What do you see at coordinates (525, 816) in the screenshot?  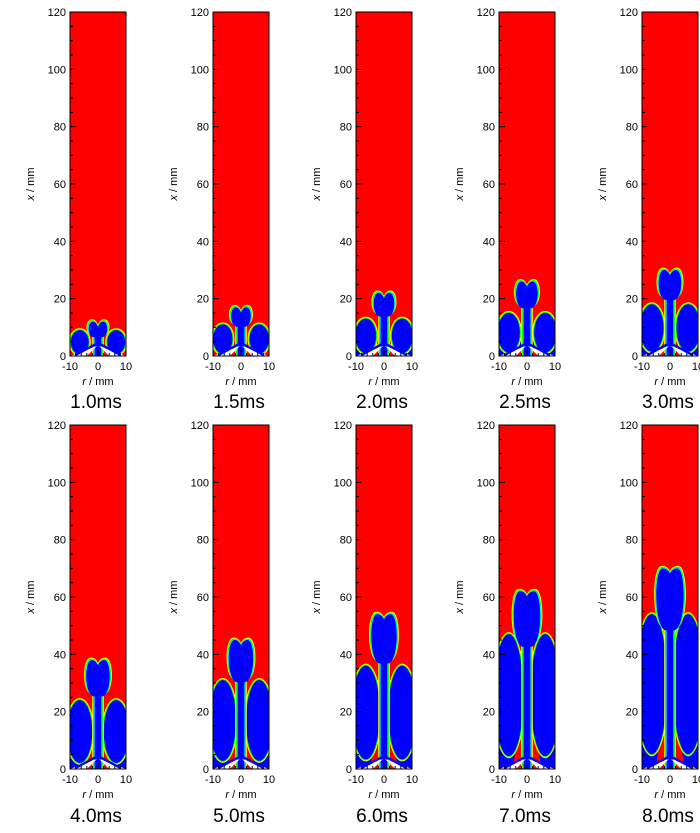 I see `time-label: 7.0ms` at bounding box center [525, 816].